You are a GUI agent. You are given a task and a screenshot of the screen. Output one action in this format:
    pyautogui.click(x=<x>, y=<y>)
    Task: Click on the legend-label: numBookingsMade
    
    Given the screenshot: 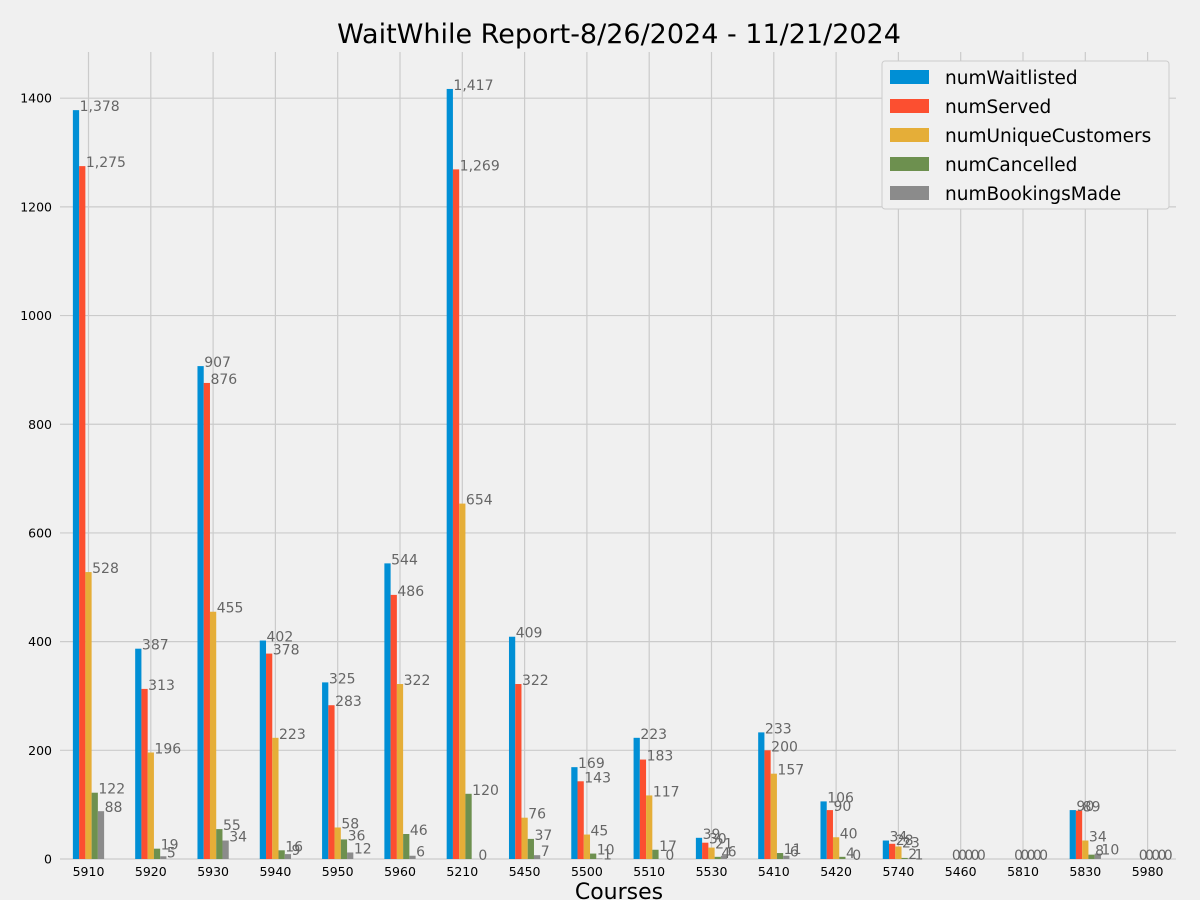 What is the action you would take?
    pyautogui.click(x=1033, y=194)
    